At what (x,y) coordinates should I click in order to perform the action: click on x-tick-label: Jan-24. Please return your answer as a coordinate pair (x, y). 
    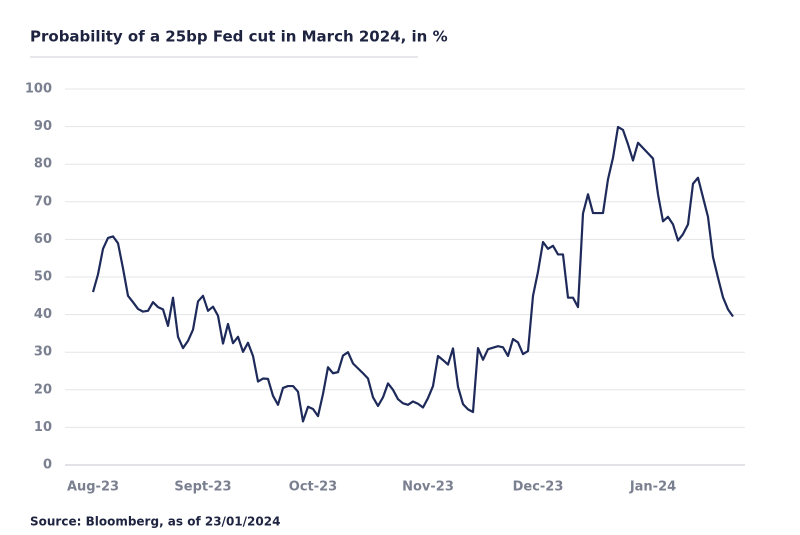
    Looking at the image, I should click on (652, 487).